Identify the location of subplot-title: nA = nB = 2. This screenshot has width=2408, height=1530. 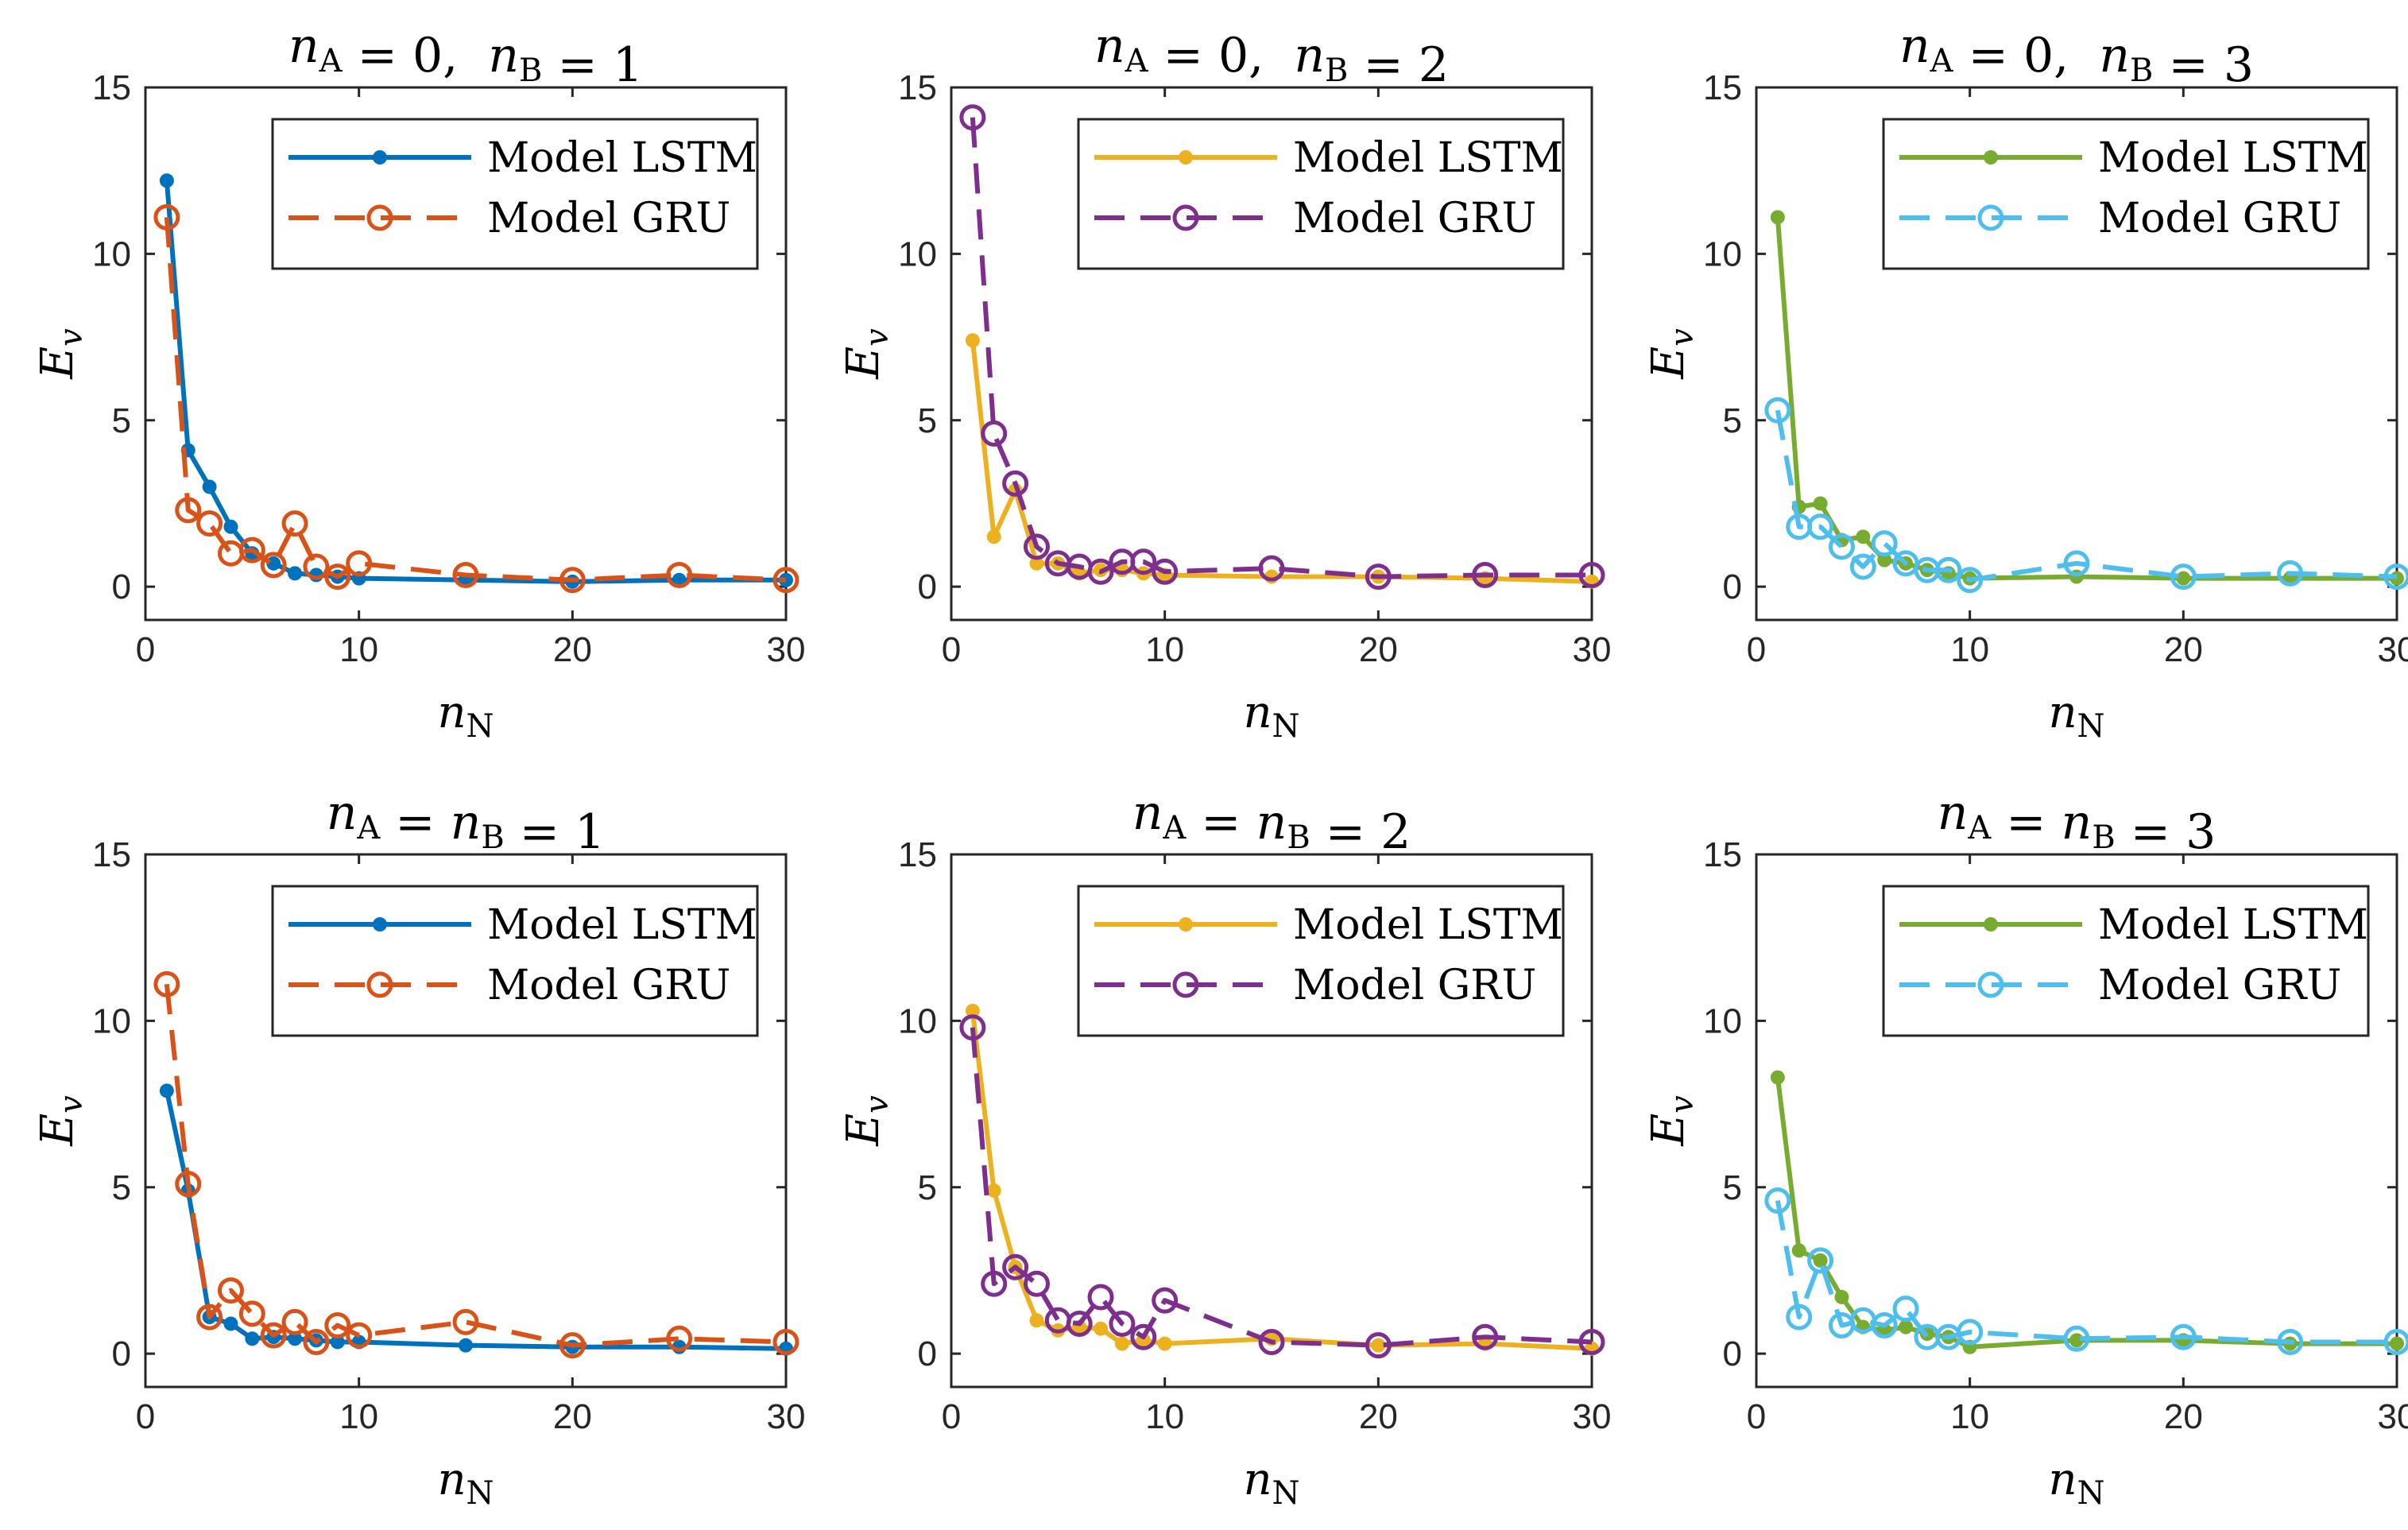
(1271, 823).